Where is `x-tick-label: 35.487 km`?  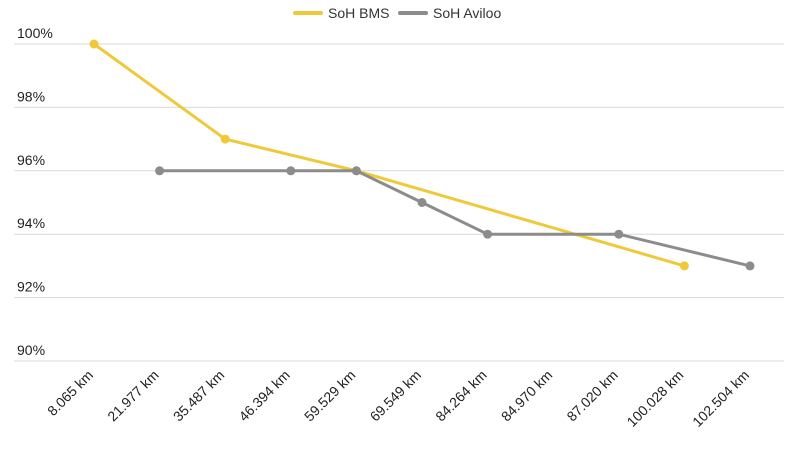 x-tick-label: 35.487 km is located at coordinates (199, 396).